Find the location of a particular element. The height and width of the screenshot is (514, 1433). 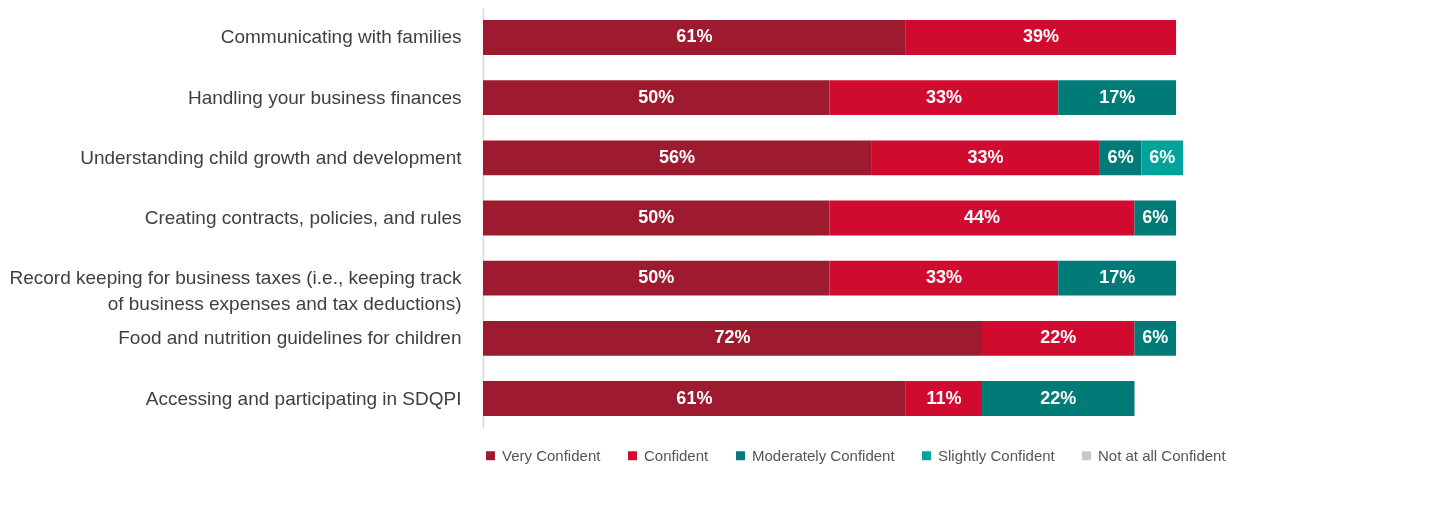

legend-label: Confident is located at coordinates (677, 455).